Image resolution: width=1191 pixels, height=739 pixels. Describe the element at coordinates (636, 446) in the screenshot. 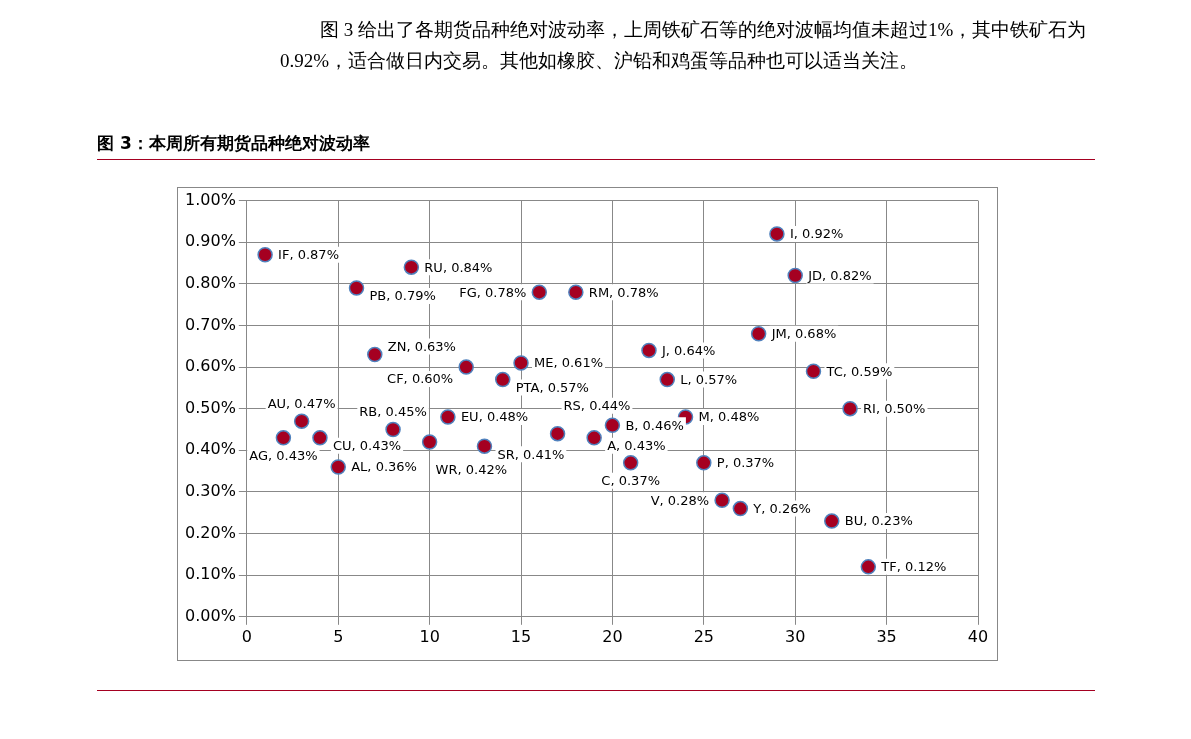

I see `data-label: A, 0.43%` at that location.